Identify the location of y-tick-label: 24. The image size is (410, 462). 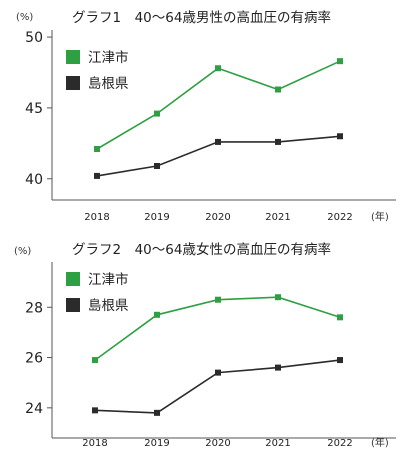
(34, 409).